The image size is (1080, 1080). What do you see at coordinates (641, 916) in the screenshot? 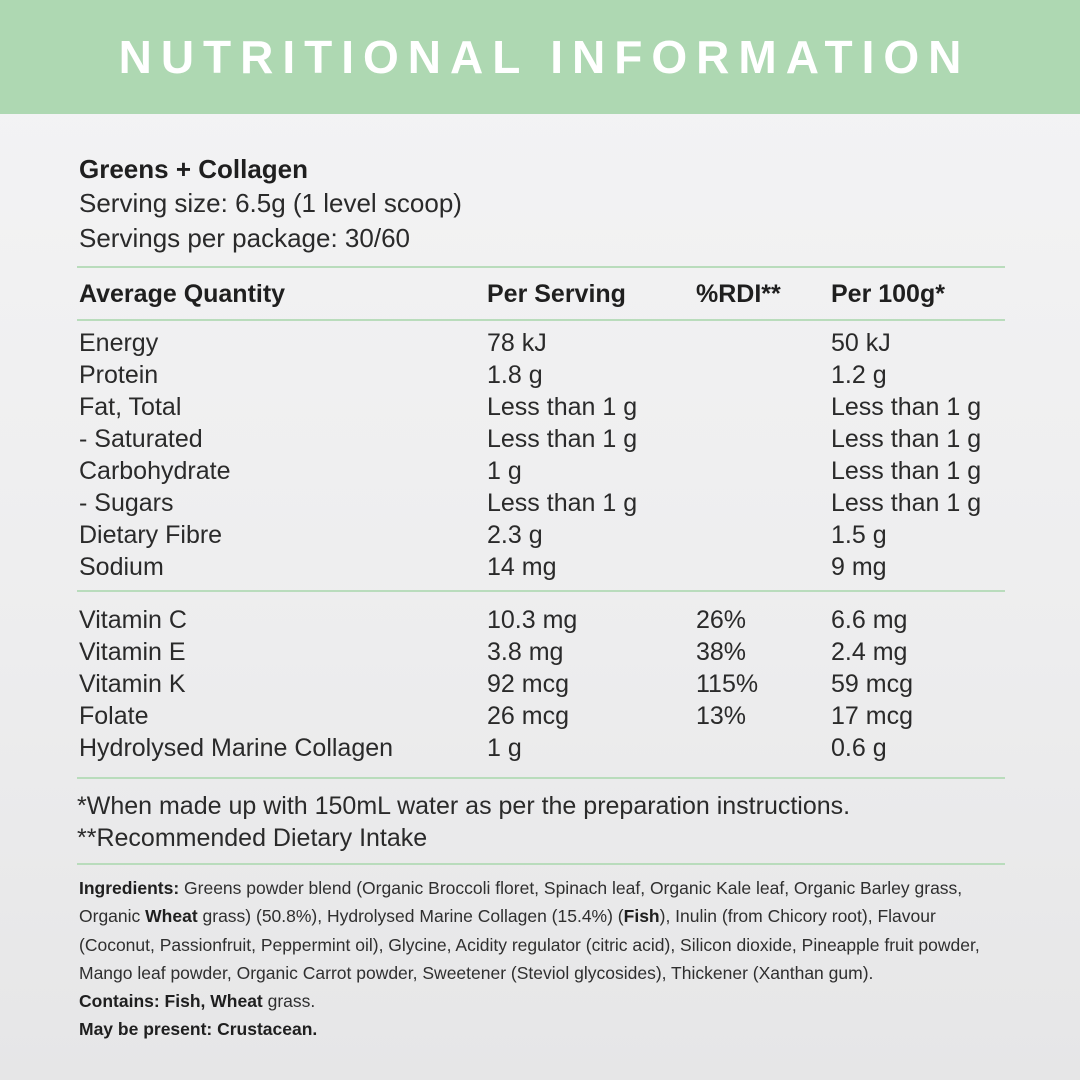
I see `allergen-fish: Fish` at bounding box center [641, 916].